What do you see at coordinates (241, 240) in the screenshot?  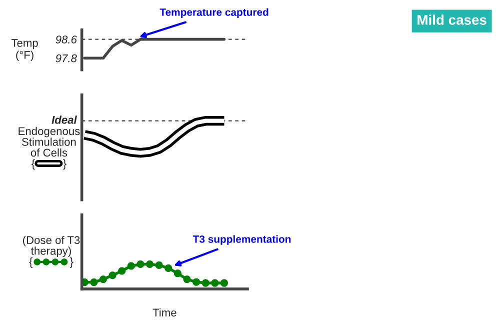 I see `text: T3 supplementation` at bounding box center [241, 240].